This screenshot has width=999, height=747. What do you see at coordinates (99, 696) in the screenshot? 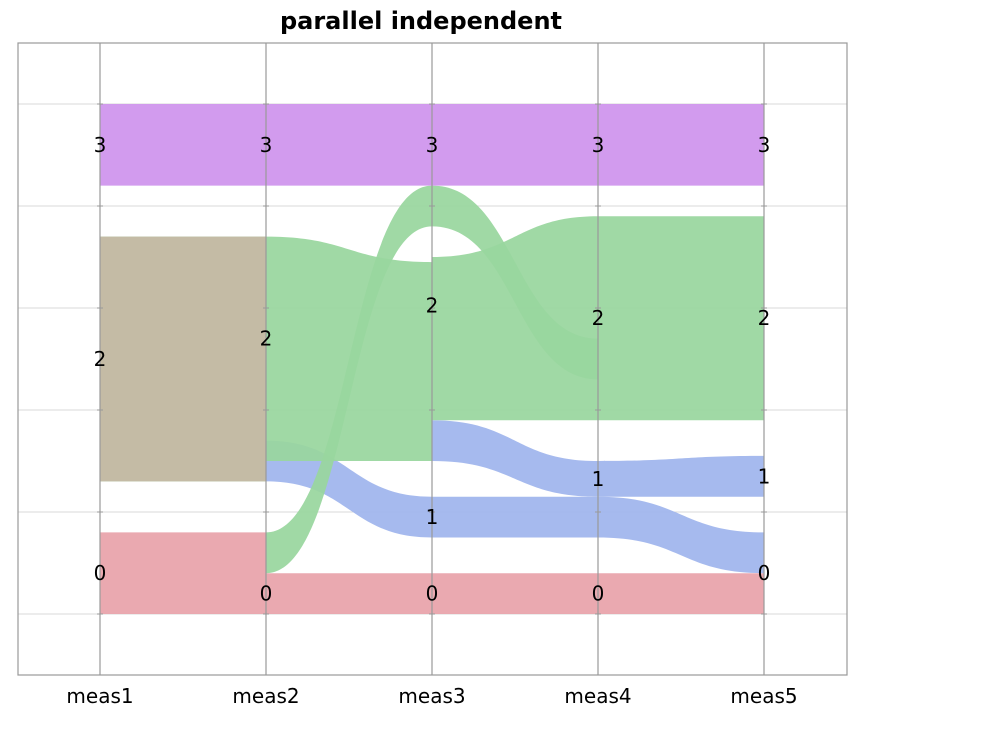
I see `x-tick-label: meas1` at bounding box center [99, 696].